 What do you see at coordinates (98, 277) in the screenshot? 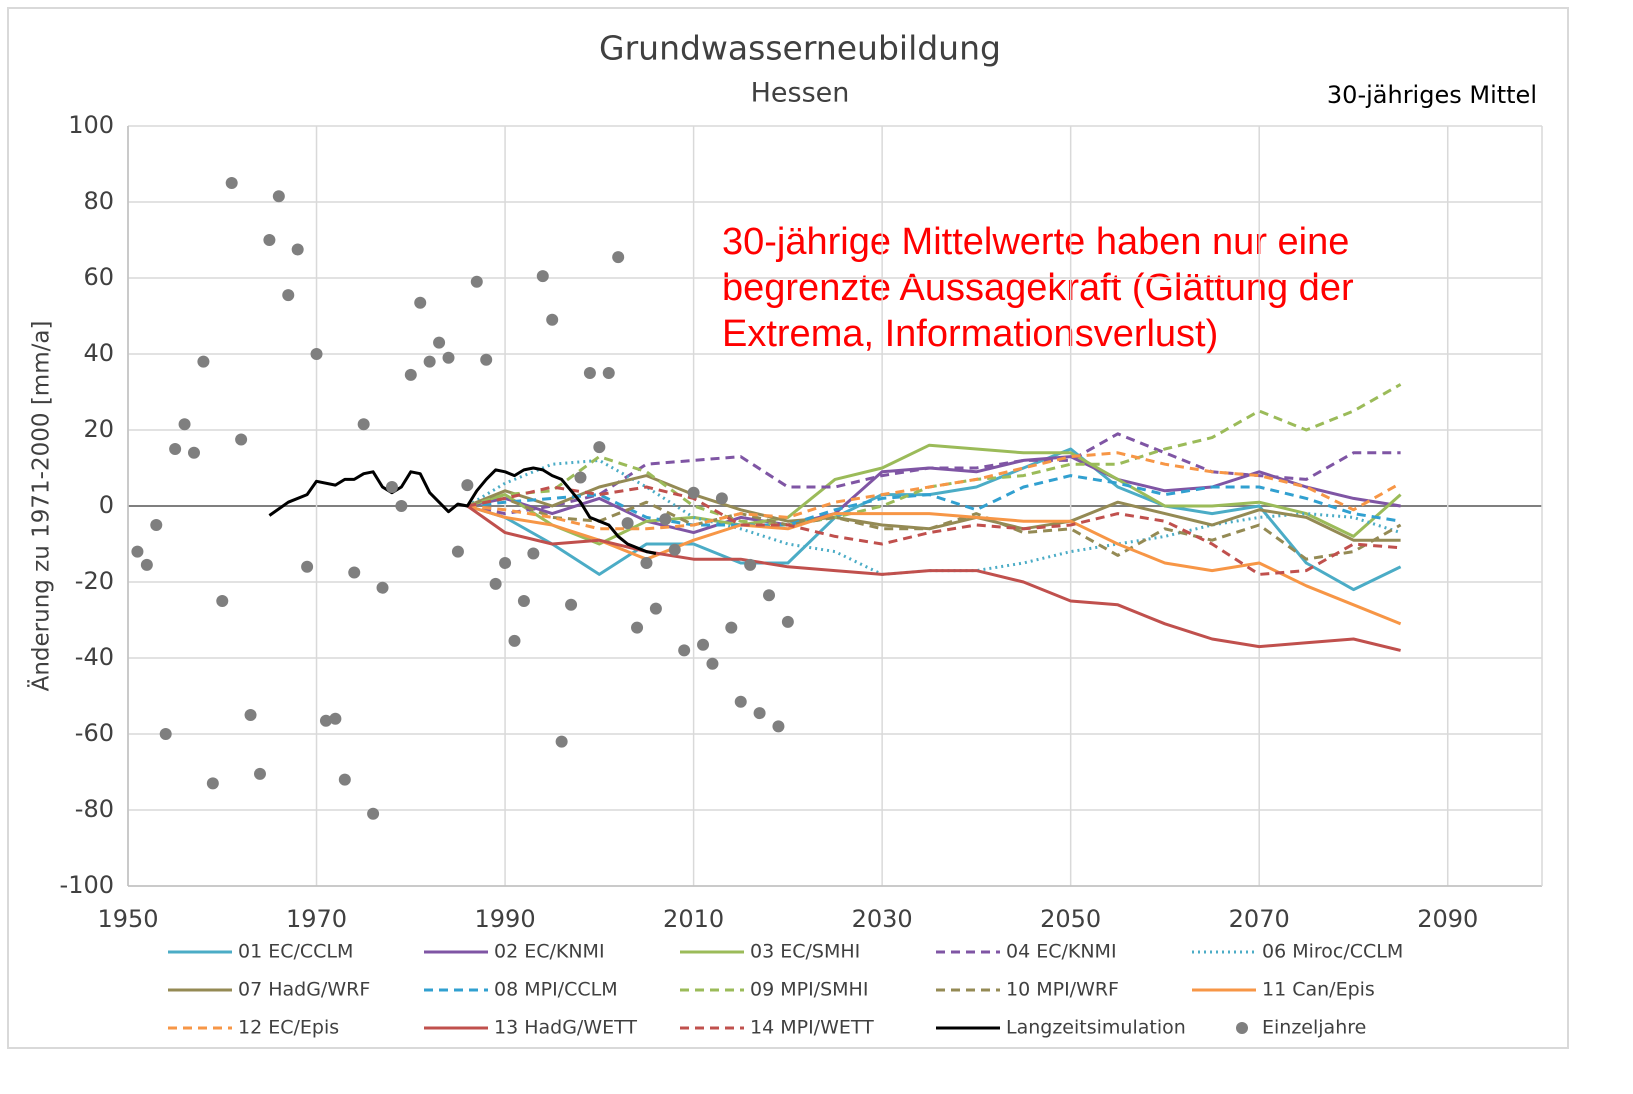
I see `y-tick-label: 60` at bounding box center [98, 277].